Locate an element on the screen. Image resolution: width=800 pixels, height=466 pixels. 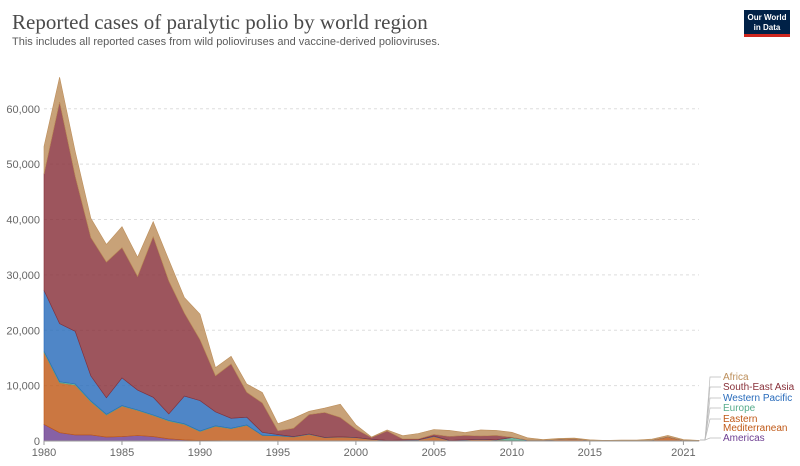
owid-logo: Our World in Data is located at coordinates (767, 23).